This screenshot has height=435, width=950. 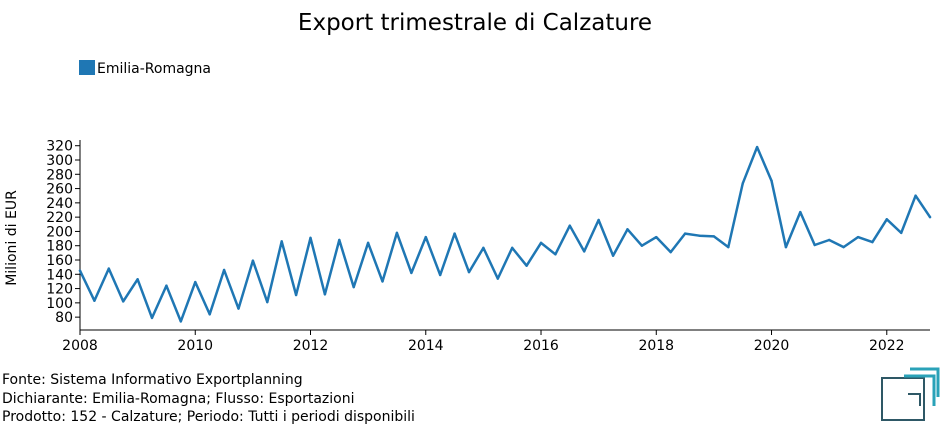 I want to click on y-tick-label: 260, so click(x=59, y=190).